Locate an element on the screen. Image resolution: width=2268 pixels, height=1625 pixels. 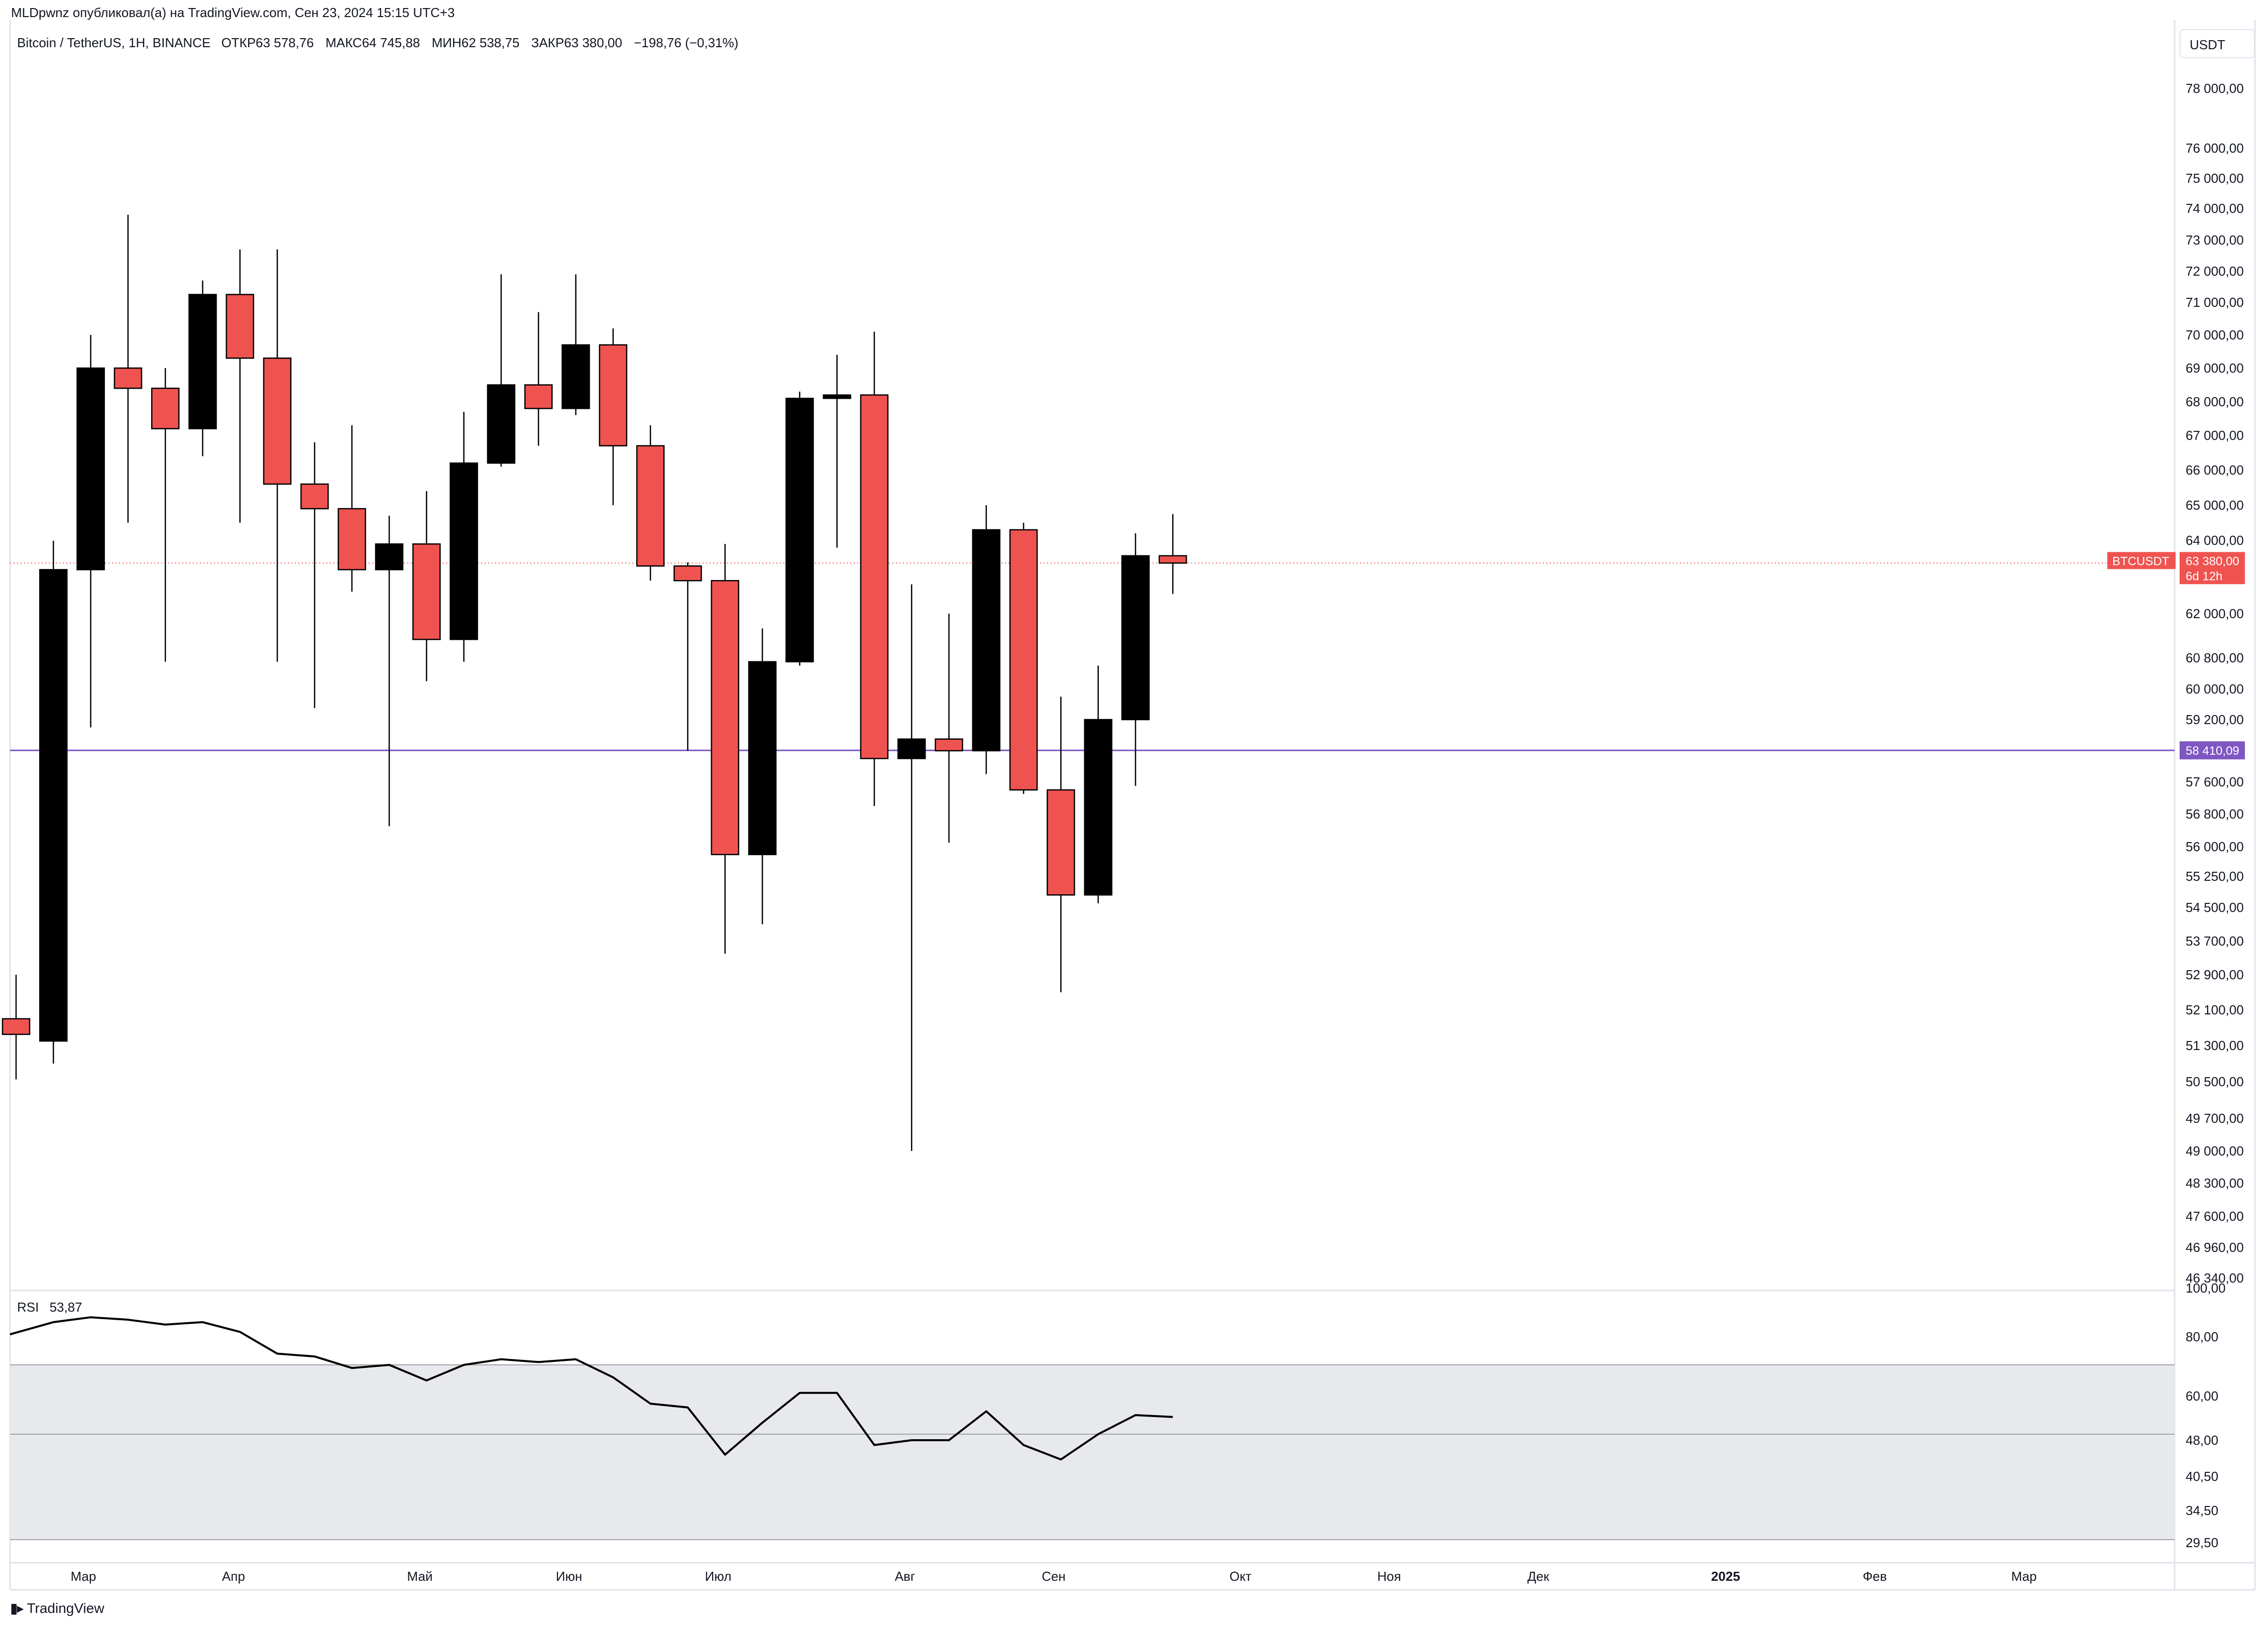
price-tick-label: 52 100,00 is located at coordinates (2215, 1009).